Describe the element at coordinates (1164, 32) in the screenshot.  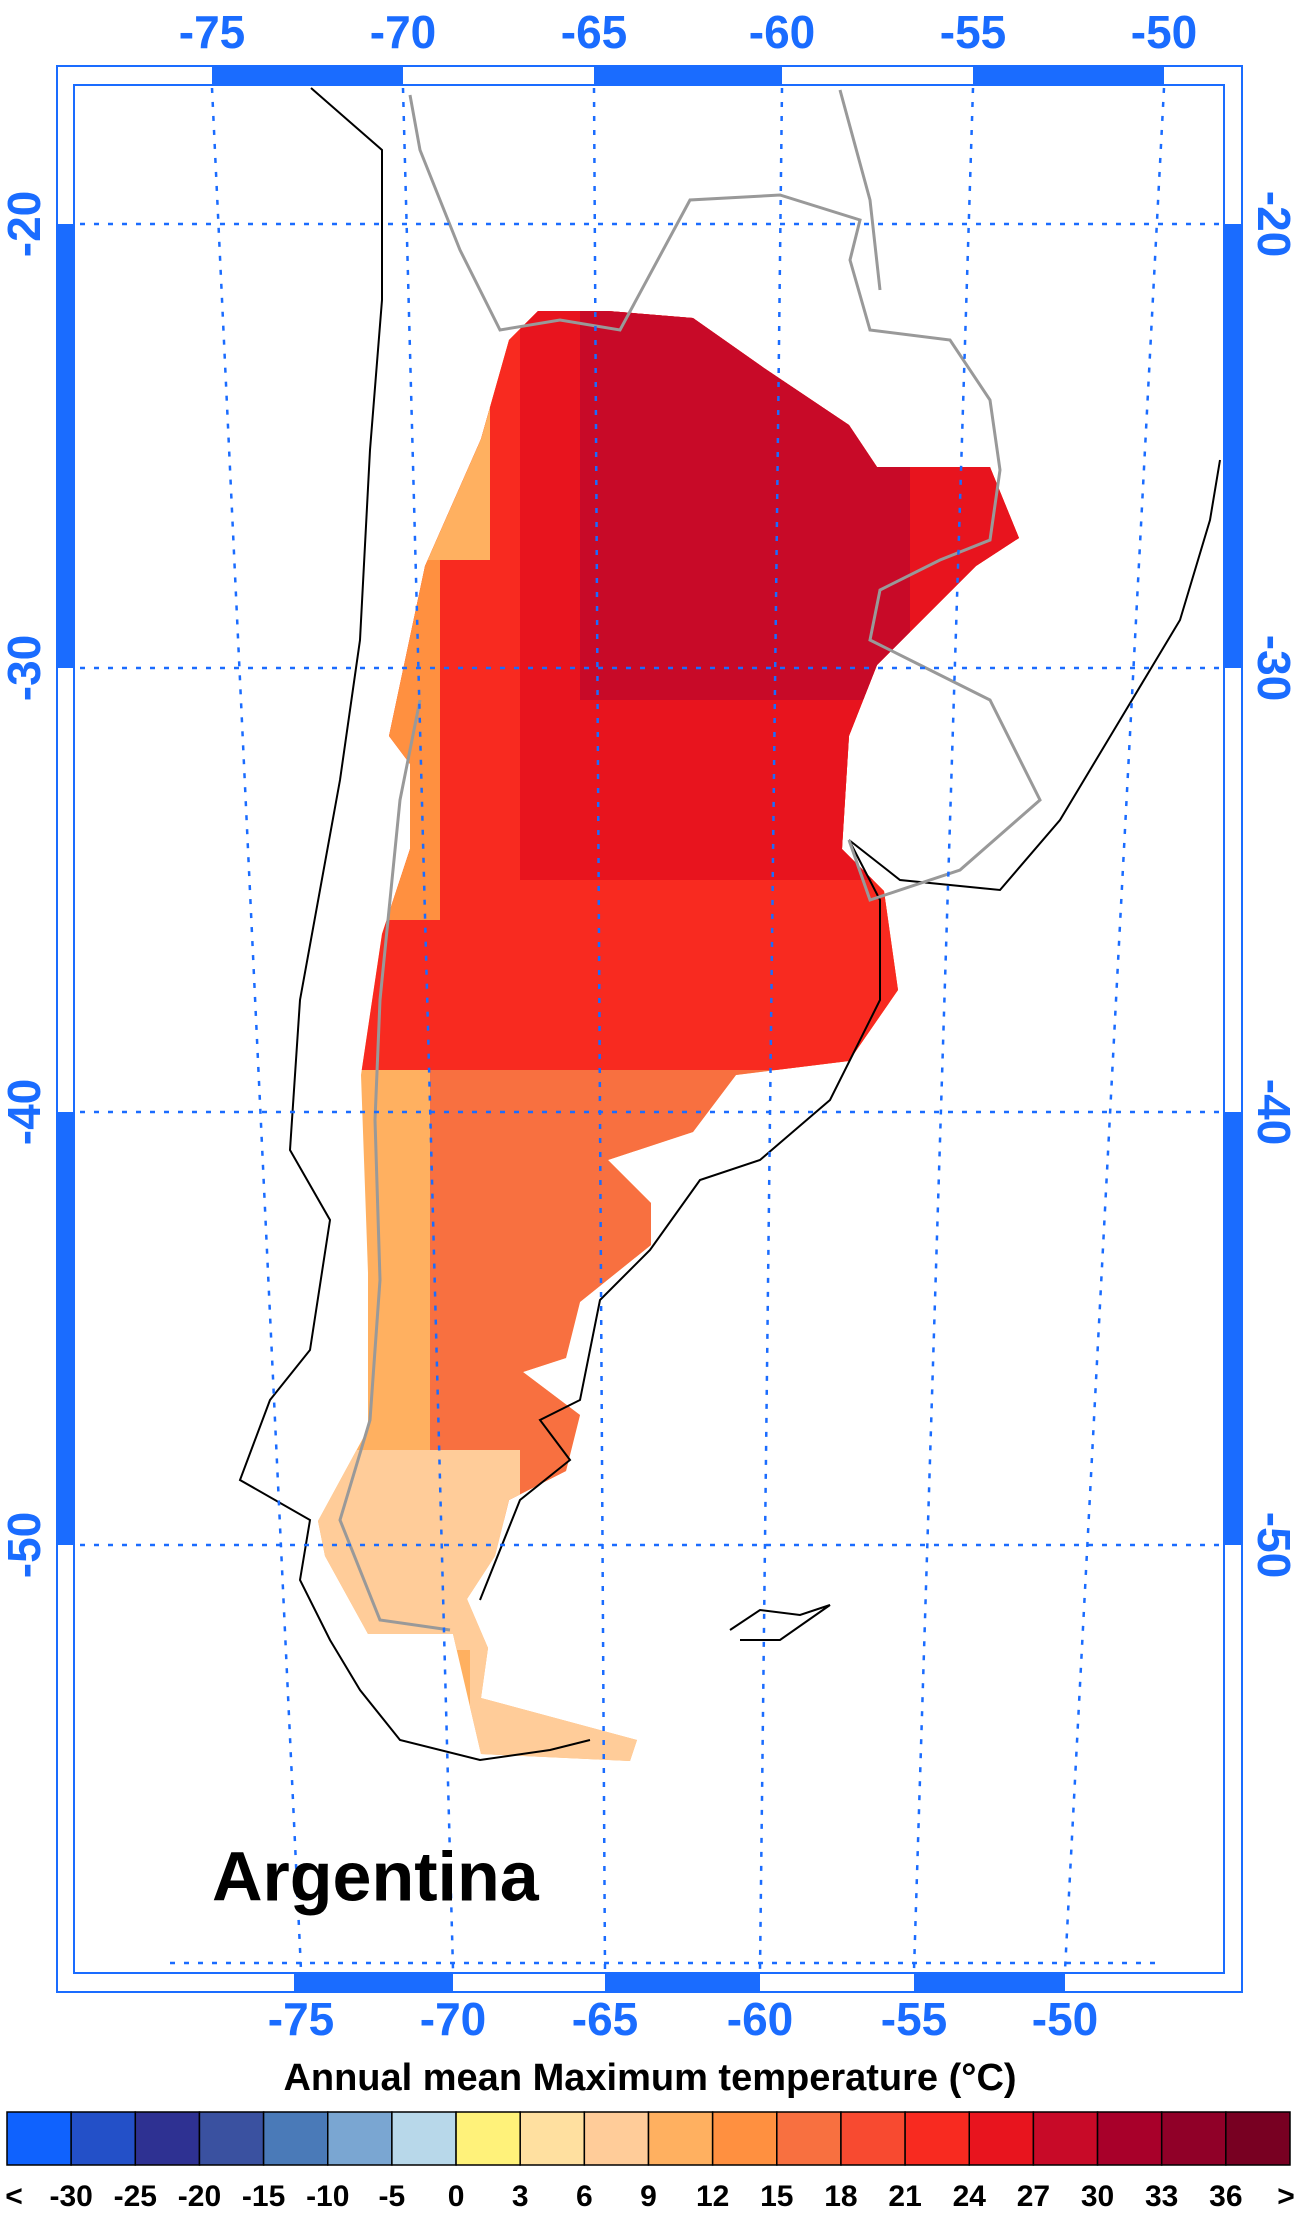
I see `top-axis-label: -50` at that location.